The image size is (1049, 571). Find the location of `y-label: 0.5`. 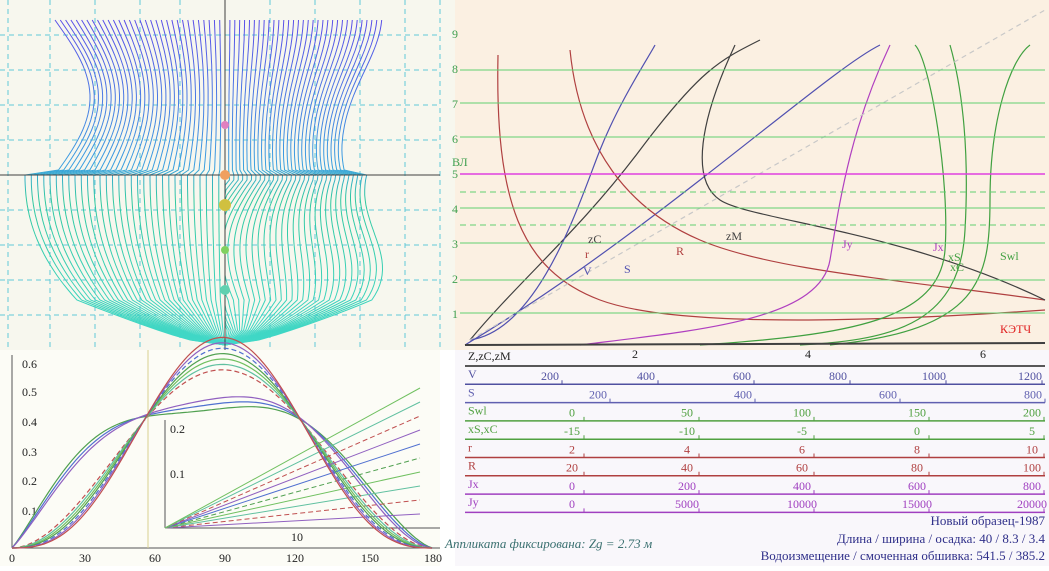

y-label: 0.5 is located at coordinates (29, 392).